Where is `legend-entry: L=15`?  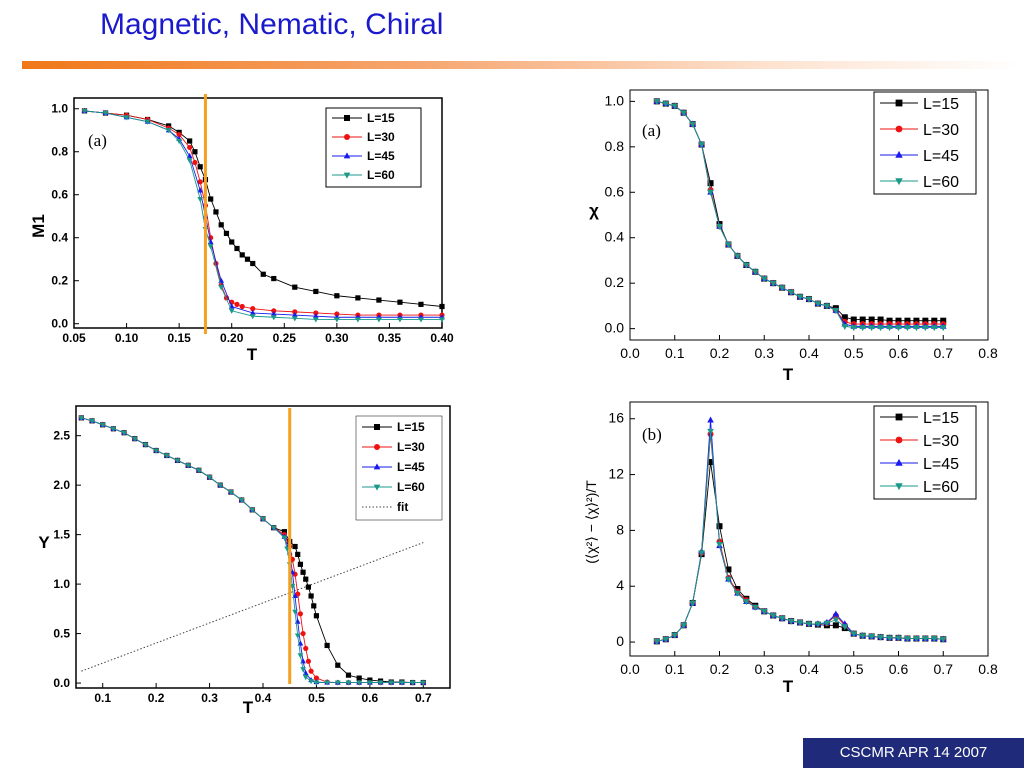 legend-entry: L=15 is located at coordinates (381, 118).